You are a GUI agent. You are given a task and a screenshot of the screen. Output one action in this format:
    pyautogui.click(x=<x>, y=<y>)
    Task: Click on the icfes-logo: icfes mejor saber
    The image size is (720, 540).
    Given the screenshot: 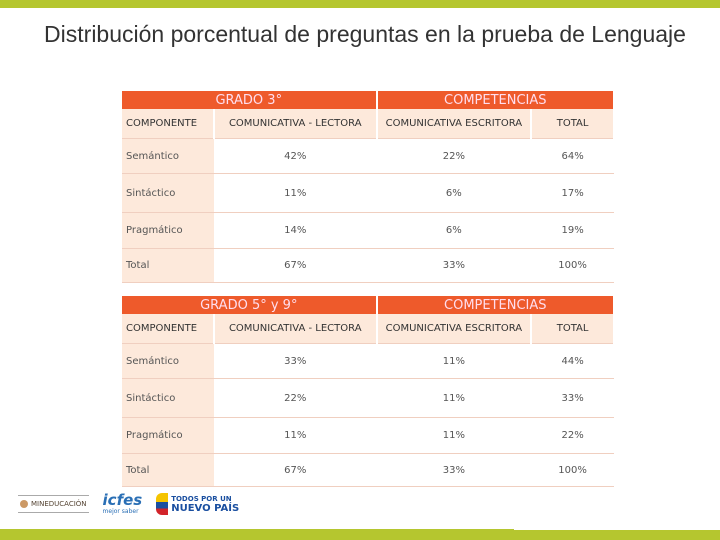 What is the action you would take?
    pyautogui.click(x=122, y=503)
    